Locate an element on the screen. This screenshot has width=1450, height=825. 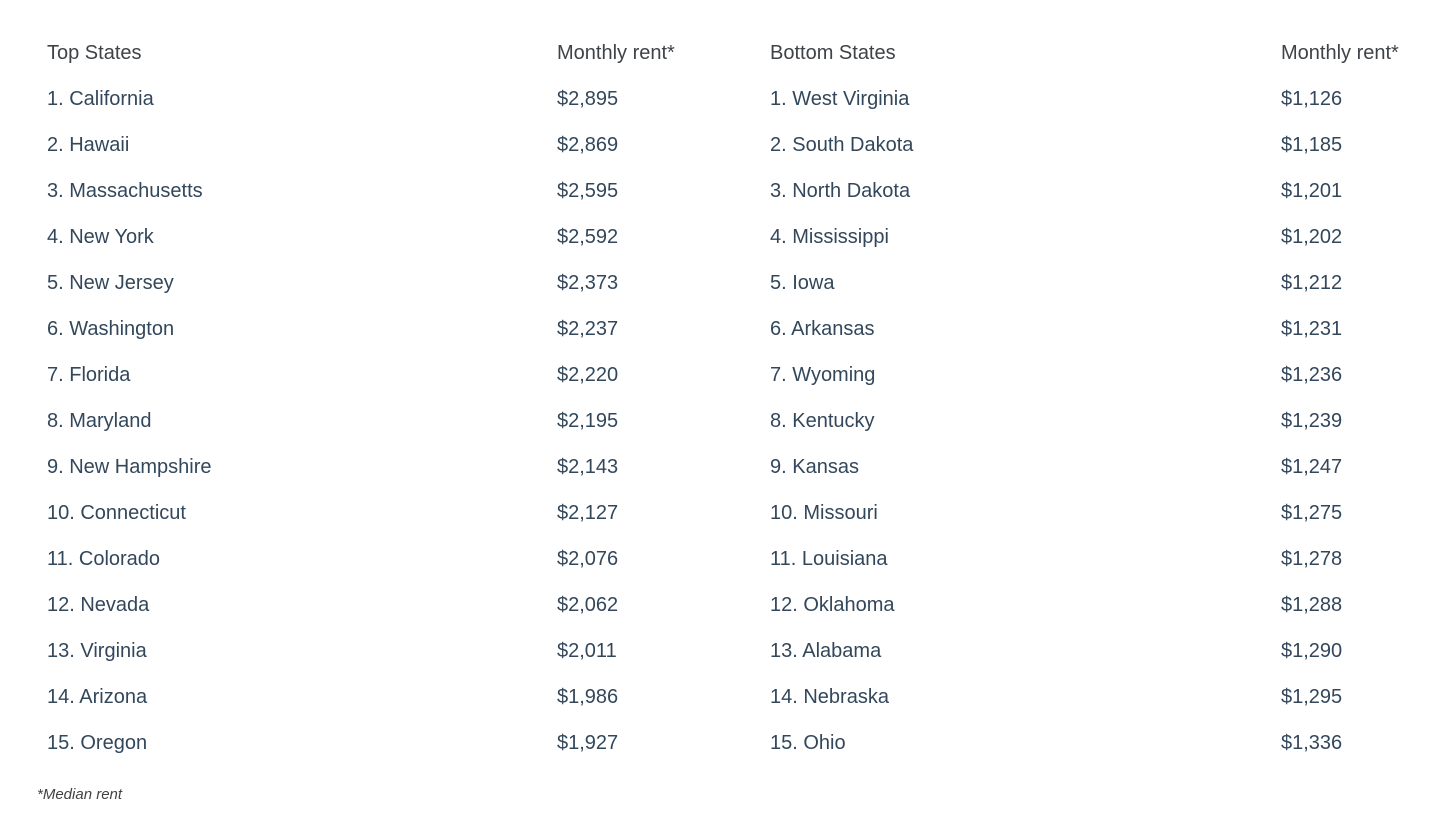
state-cell: 13. Virginia is located at coordinates (97, 650).